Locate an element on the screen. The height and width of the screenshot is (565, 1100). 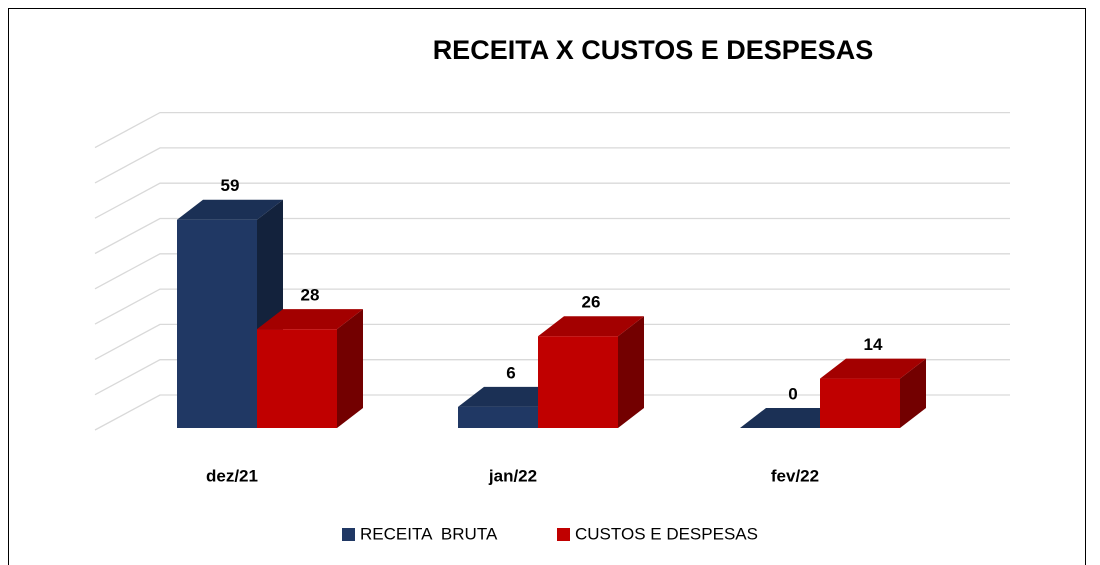
x-tick-label: fev/22 is located at coordinates (795, 475).